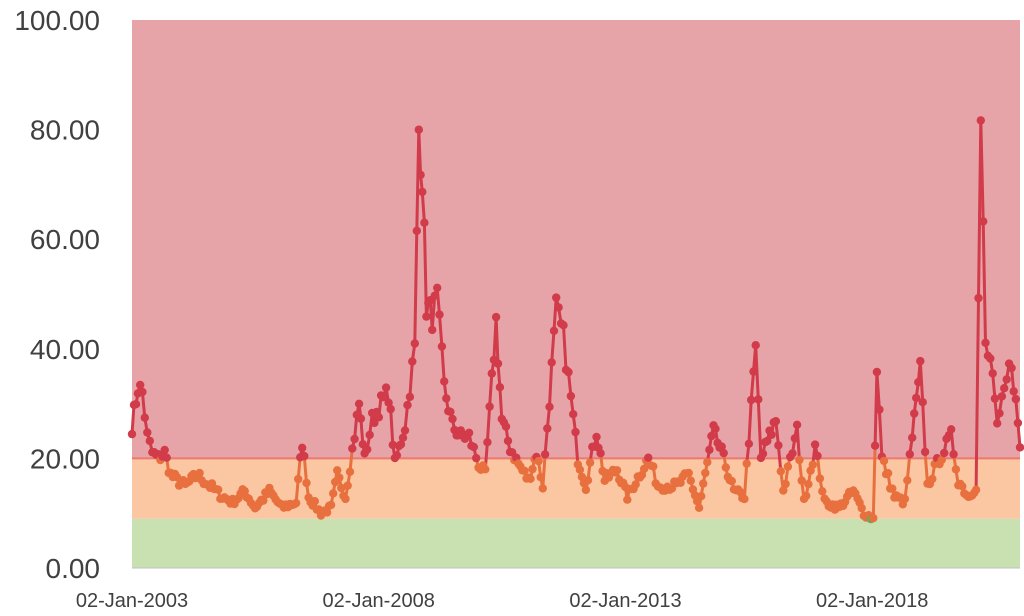 This screenshot has width=1024, height=616. Describe the element at coordinates (65, 239) in the screenshot. I see `y-tick-label: 60.00` at that location.